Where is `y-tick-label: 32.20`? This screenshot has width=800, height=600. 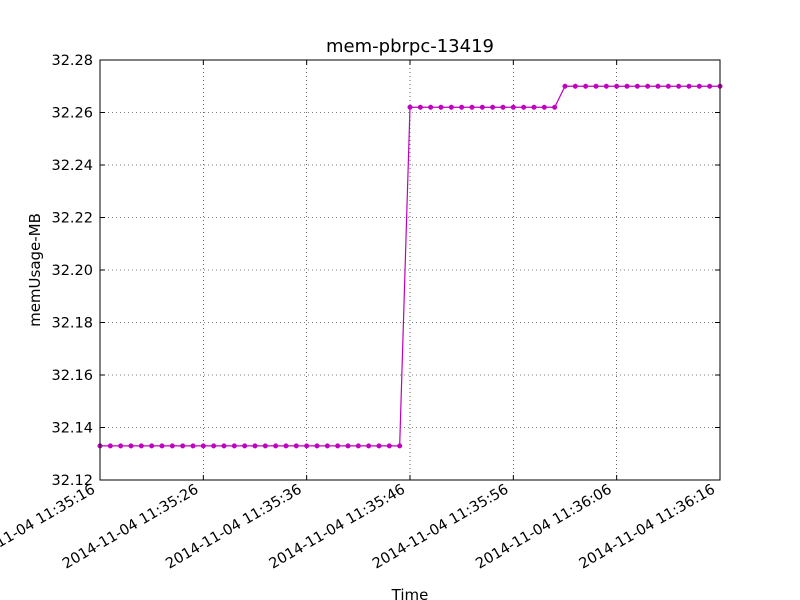 y-tick-label: 32.20 is located at coordinates (72, 271).